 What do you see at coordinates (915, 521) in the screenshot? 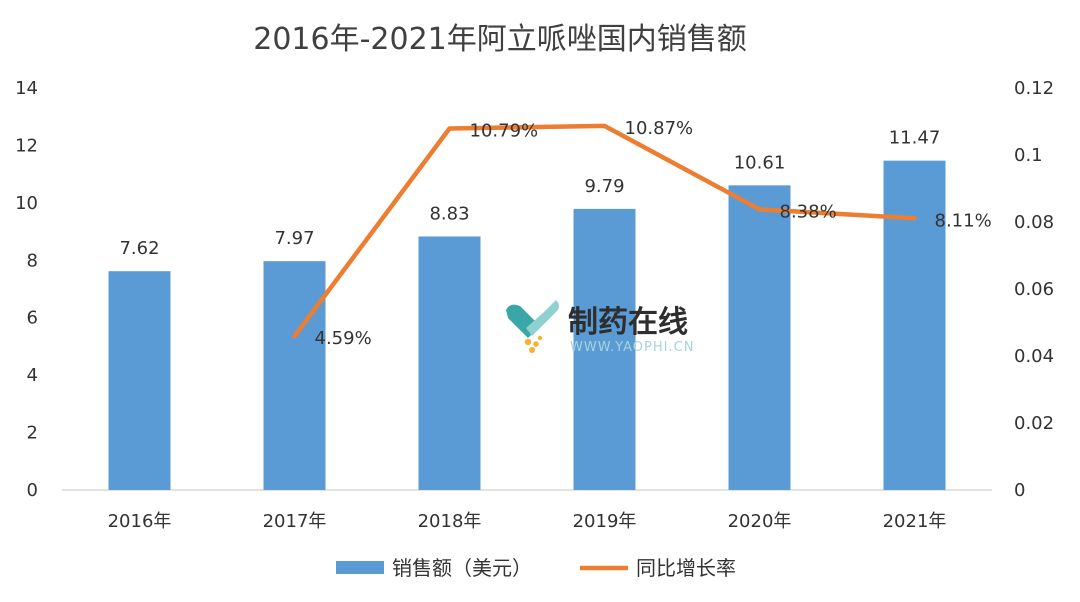
I see `x-axis-tick-label: 2021年` at bounding box center [915, 521].